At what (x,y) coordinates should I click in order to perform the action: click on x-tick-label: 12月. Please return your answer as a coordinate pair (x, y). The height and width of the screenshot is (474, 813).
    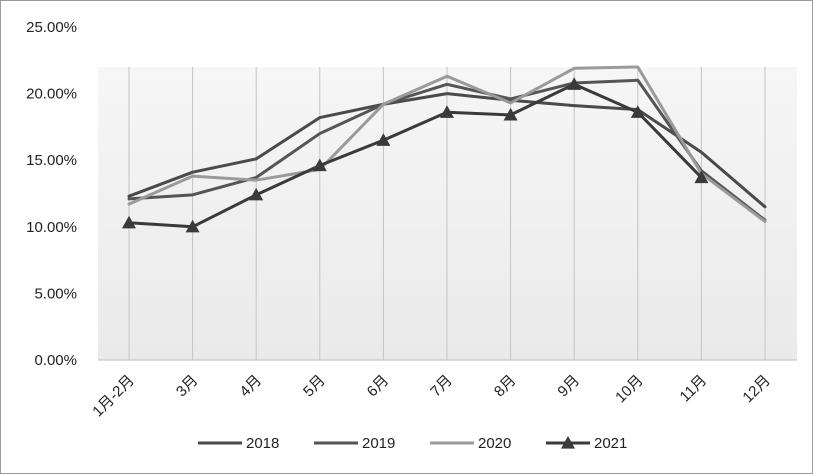
    Looking at the image, I should click on (756, 389).